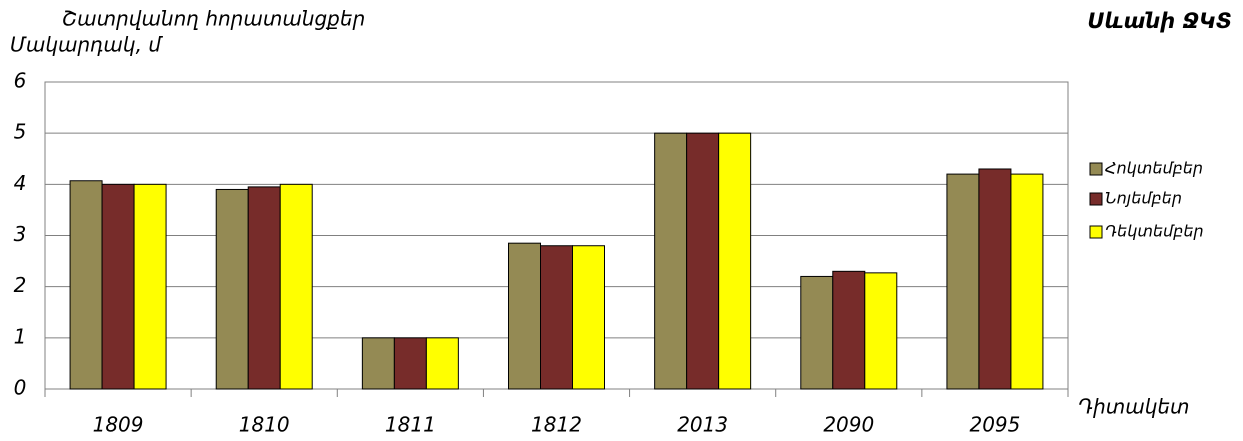 The height and width of the screenshot is (441, 1243). What do you see at coordinates (118, 425) in the screenshot?
I see `x-tick-label: 1809` at bounding box center [118, 425].